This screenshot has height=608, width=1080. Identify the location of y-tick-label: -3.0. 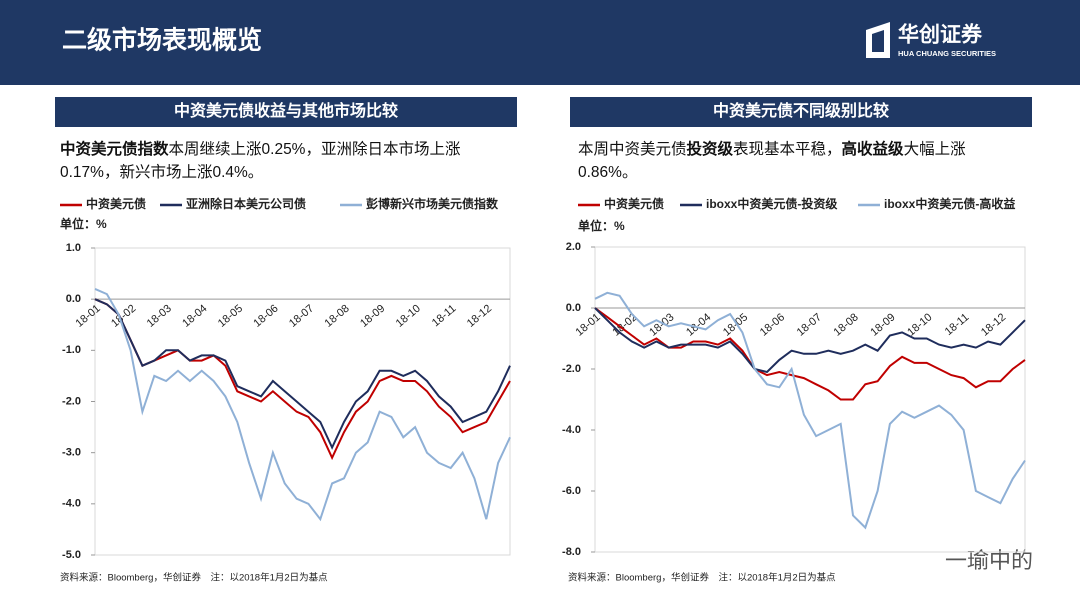
(71, 453).